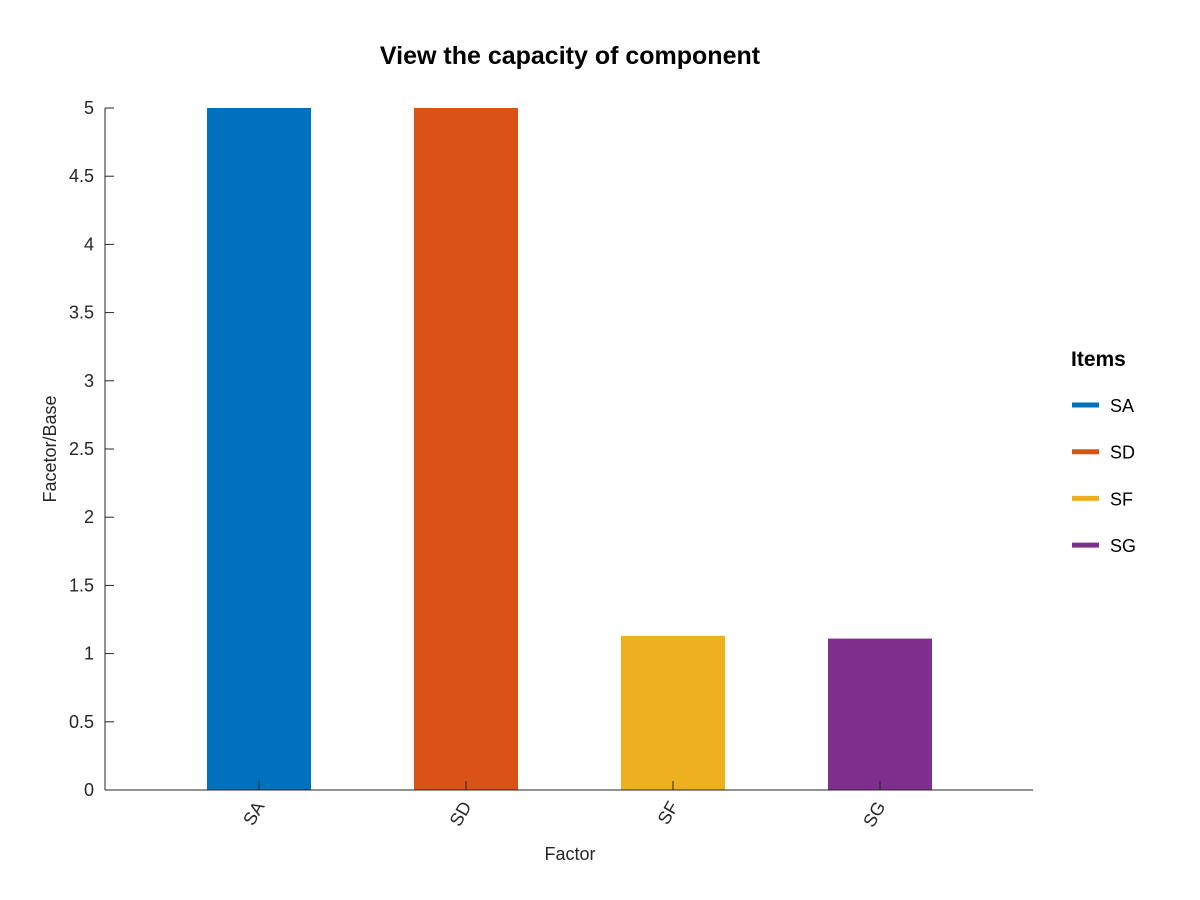 This screenshot has height=900, width=1200. Describe the element at coordinates (673, 712) in the screenshot. I see `bar-sf` at that location.